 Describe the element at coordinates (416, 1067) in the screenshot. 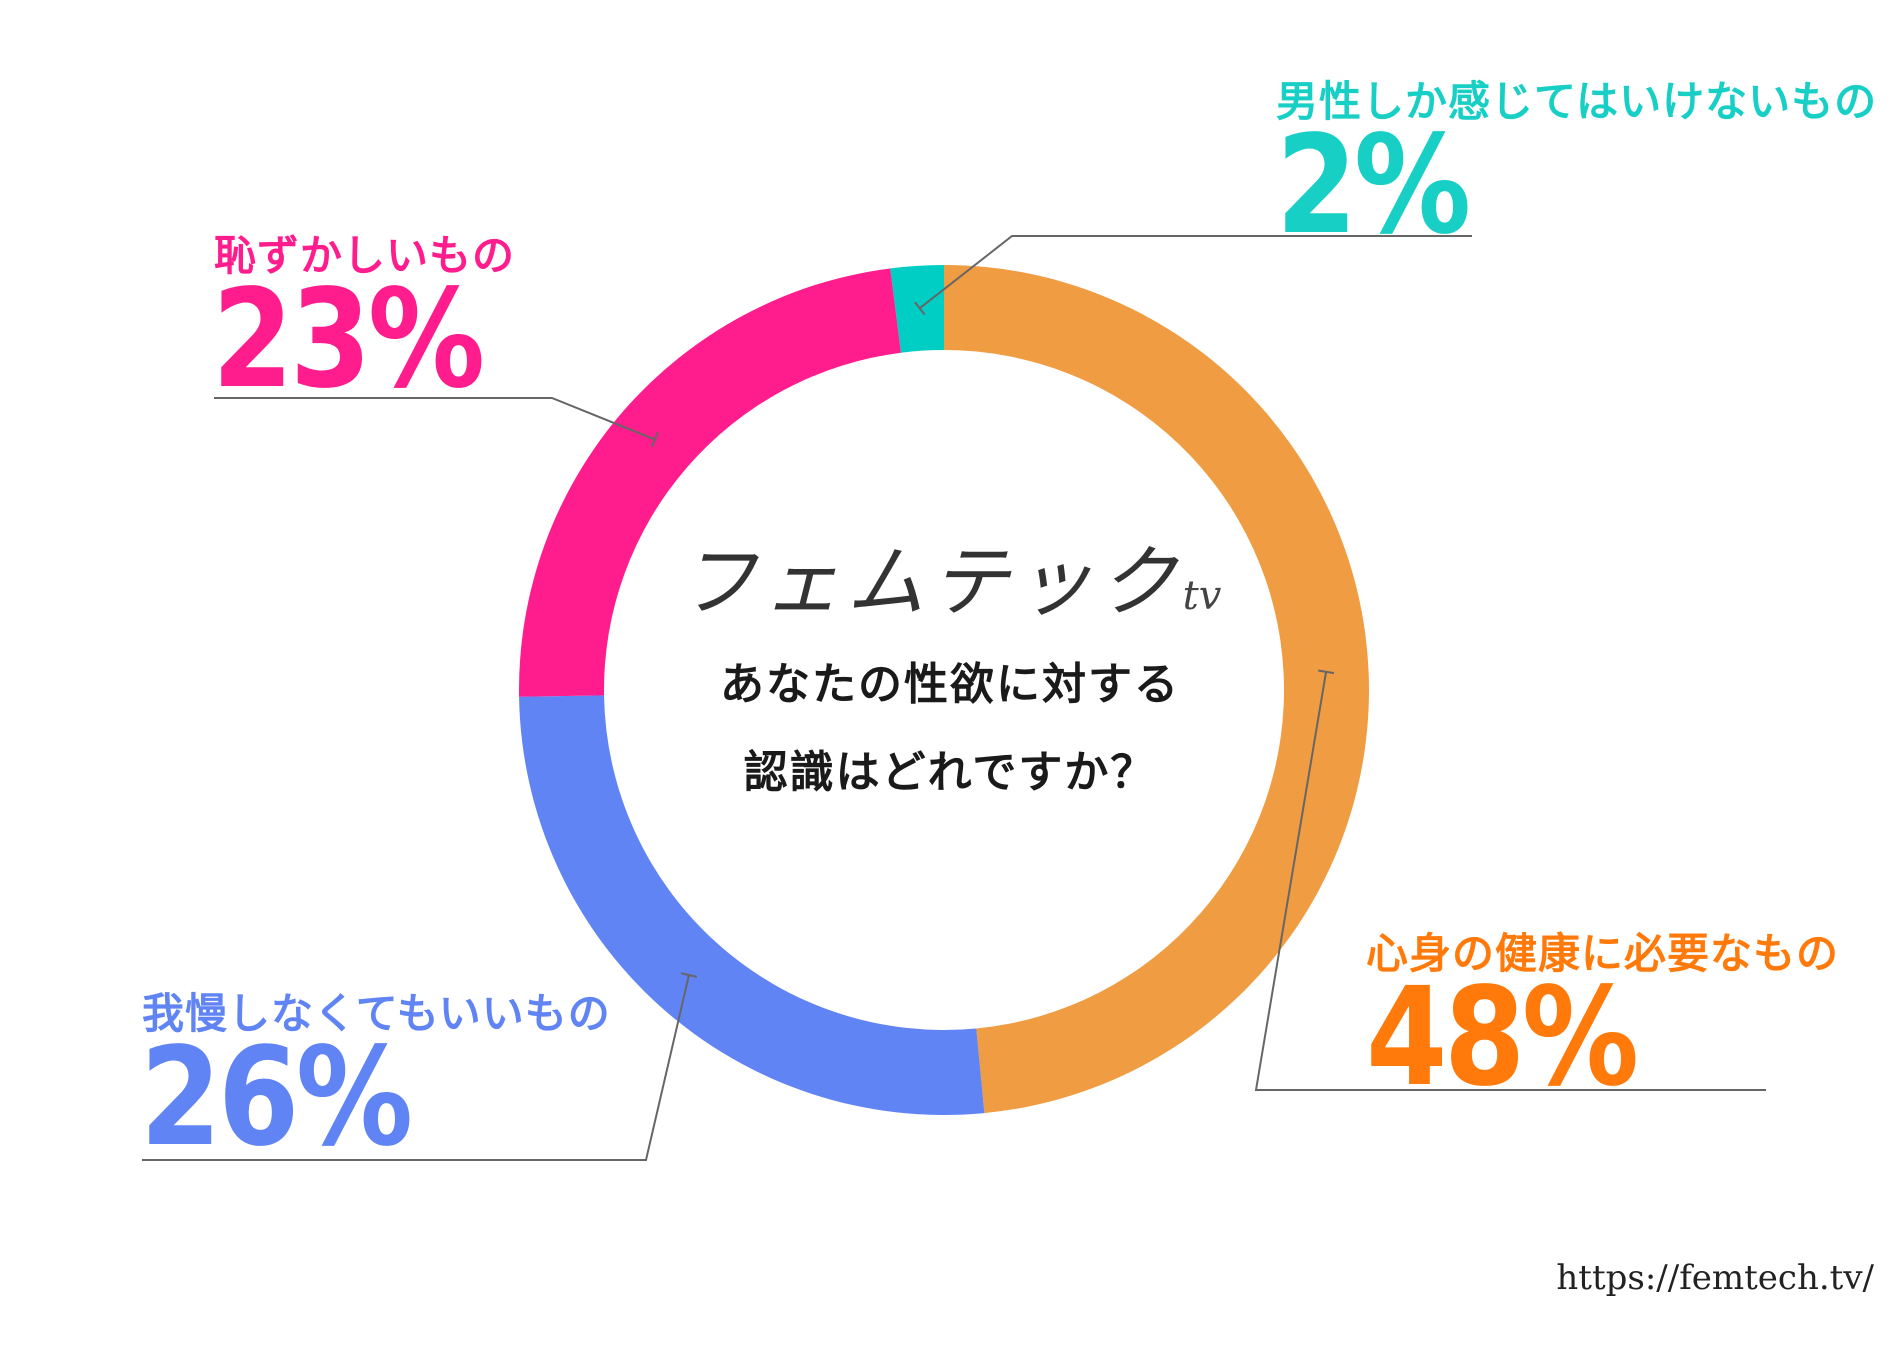

I see `leader-line-no-need-to-endure` at that location.